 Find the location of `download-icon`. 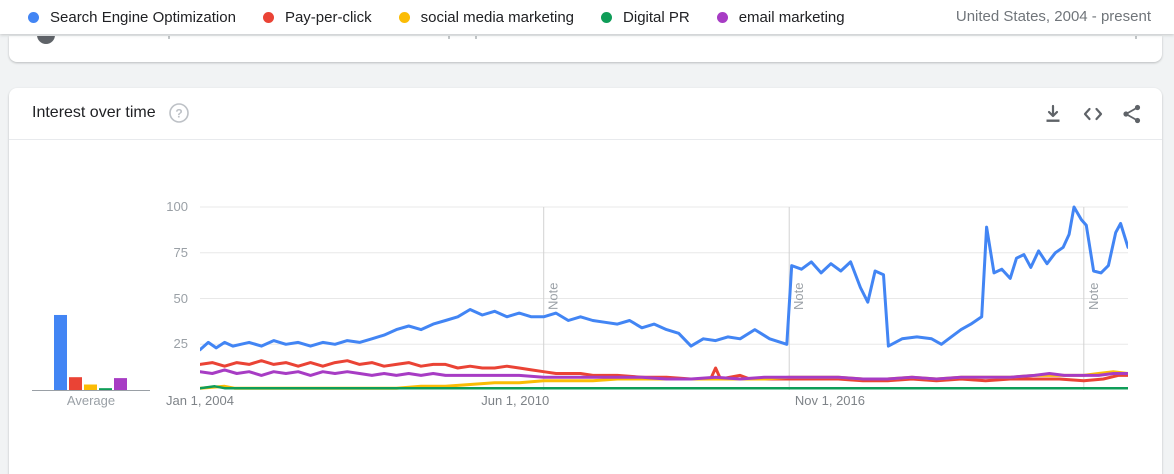

download-icon is located at coordinates (1053, 114).